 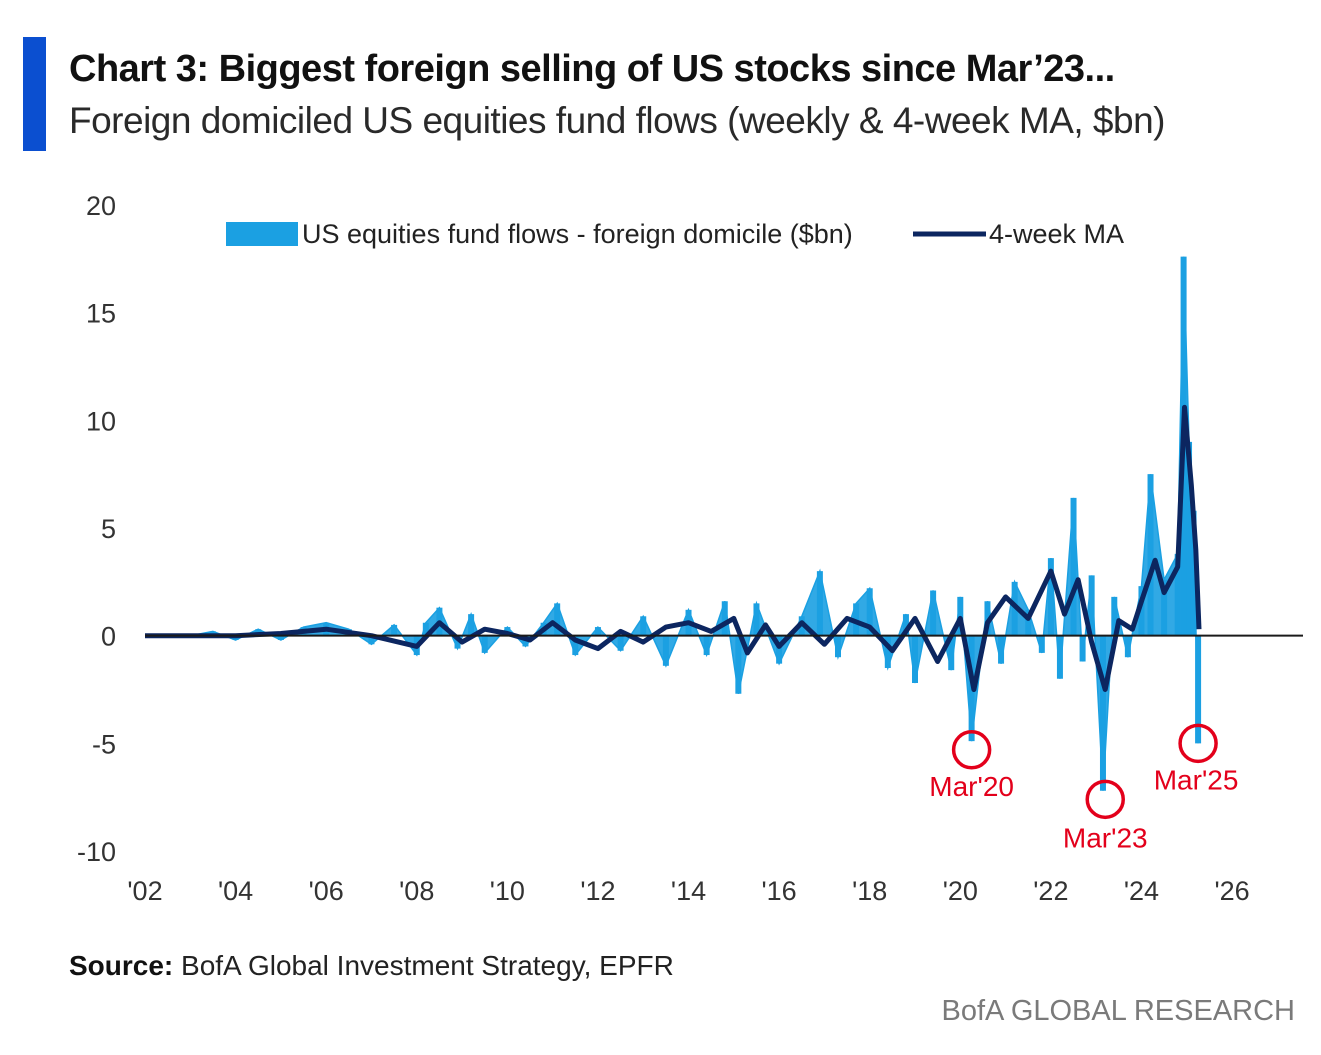 What do you see at coordinates (235, 891) in the screenshot?
I see `x-tick-label: '04` at bounding box center [235, 891].